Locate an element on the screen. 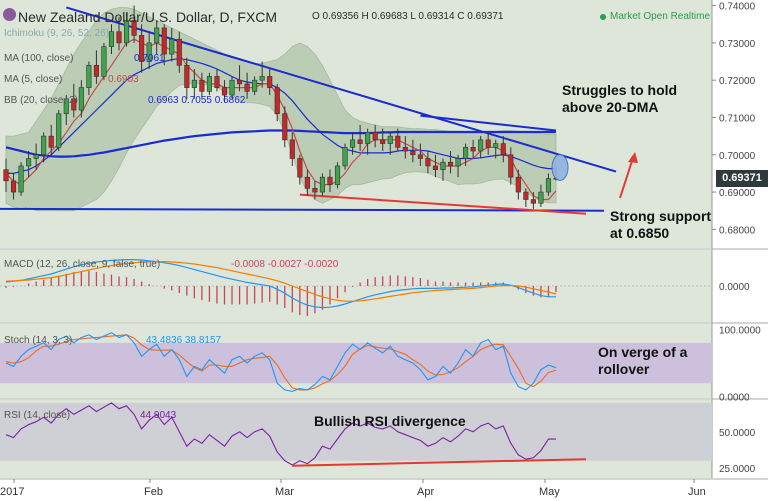  ohlc-readout: O 0.69356 H 0.69683 L 0.69314 C 0.69371 is located at coordinates (408, 16).